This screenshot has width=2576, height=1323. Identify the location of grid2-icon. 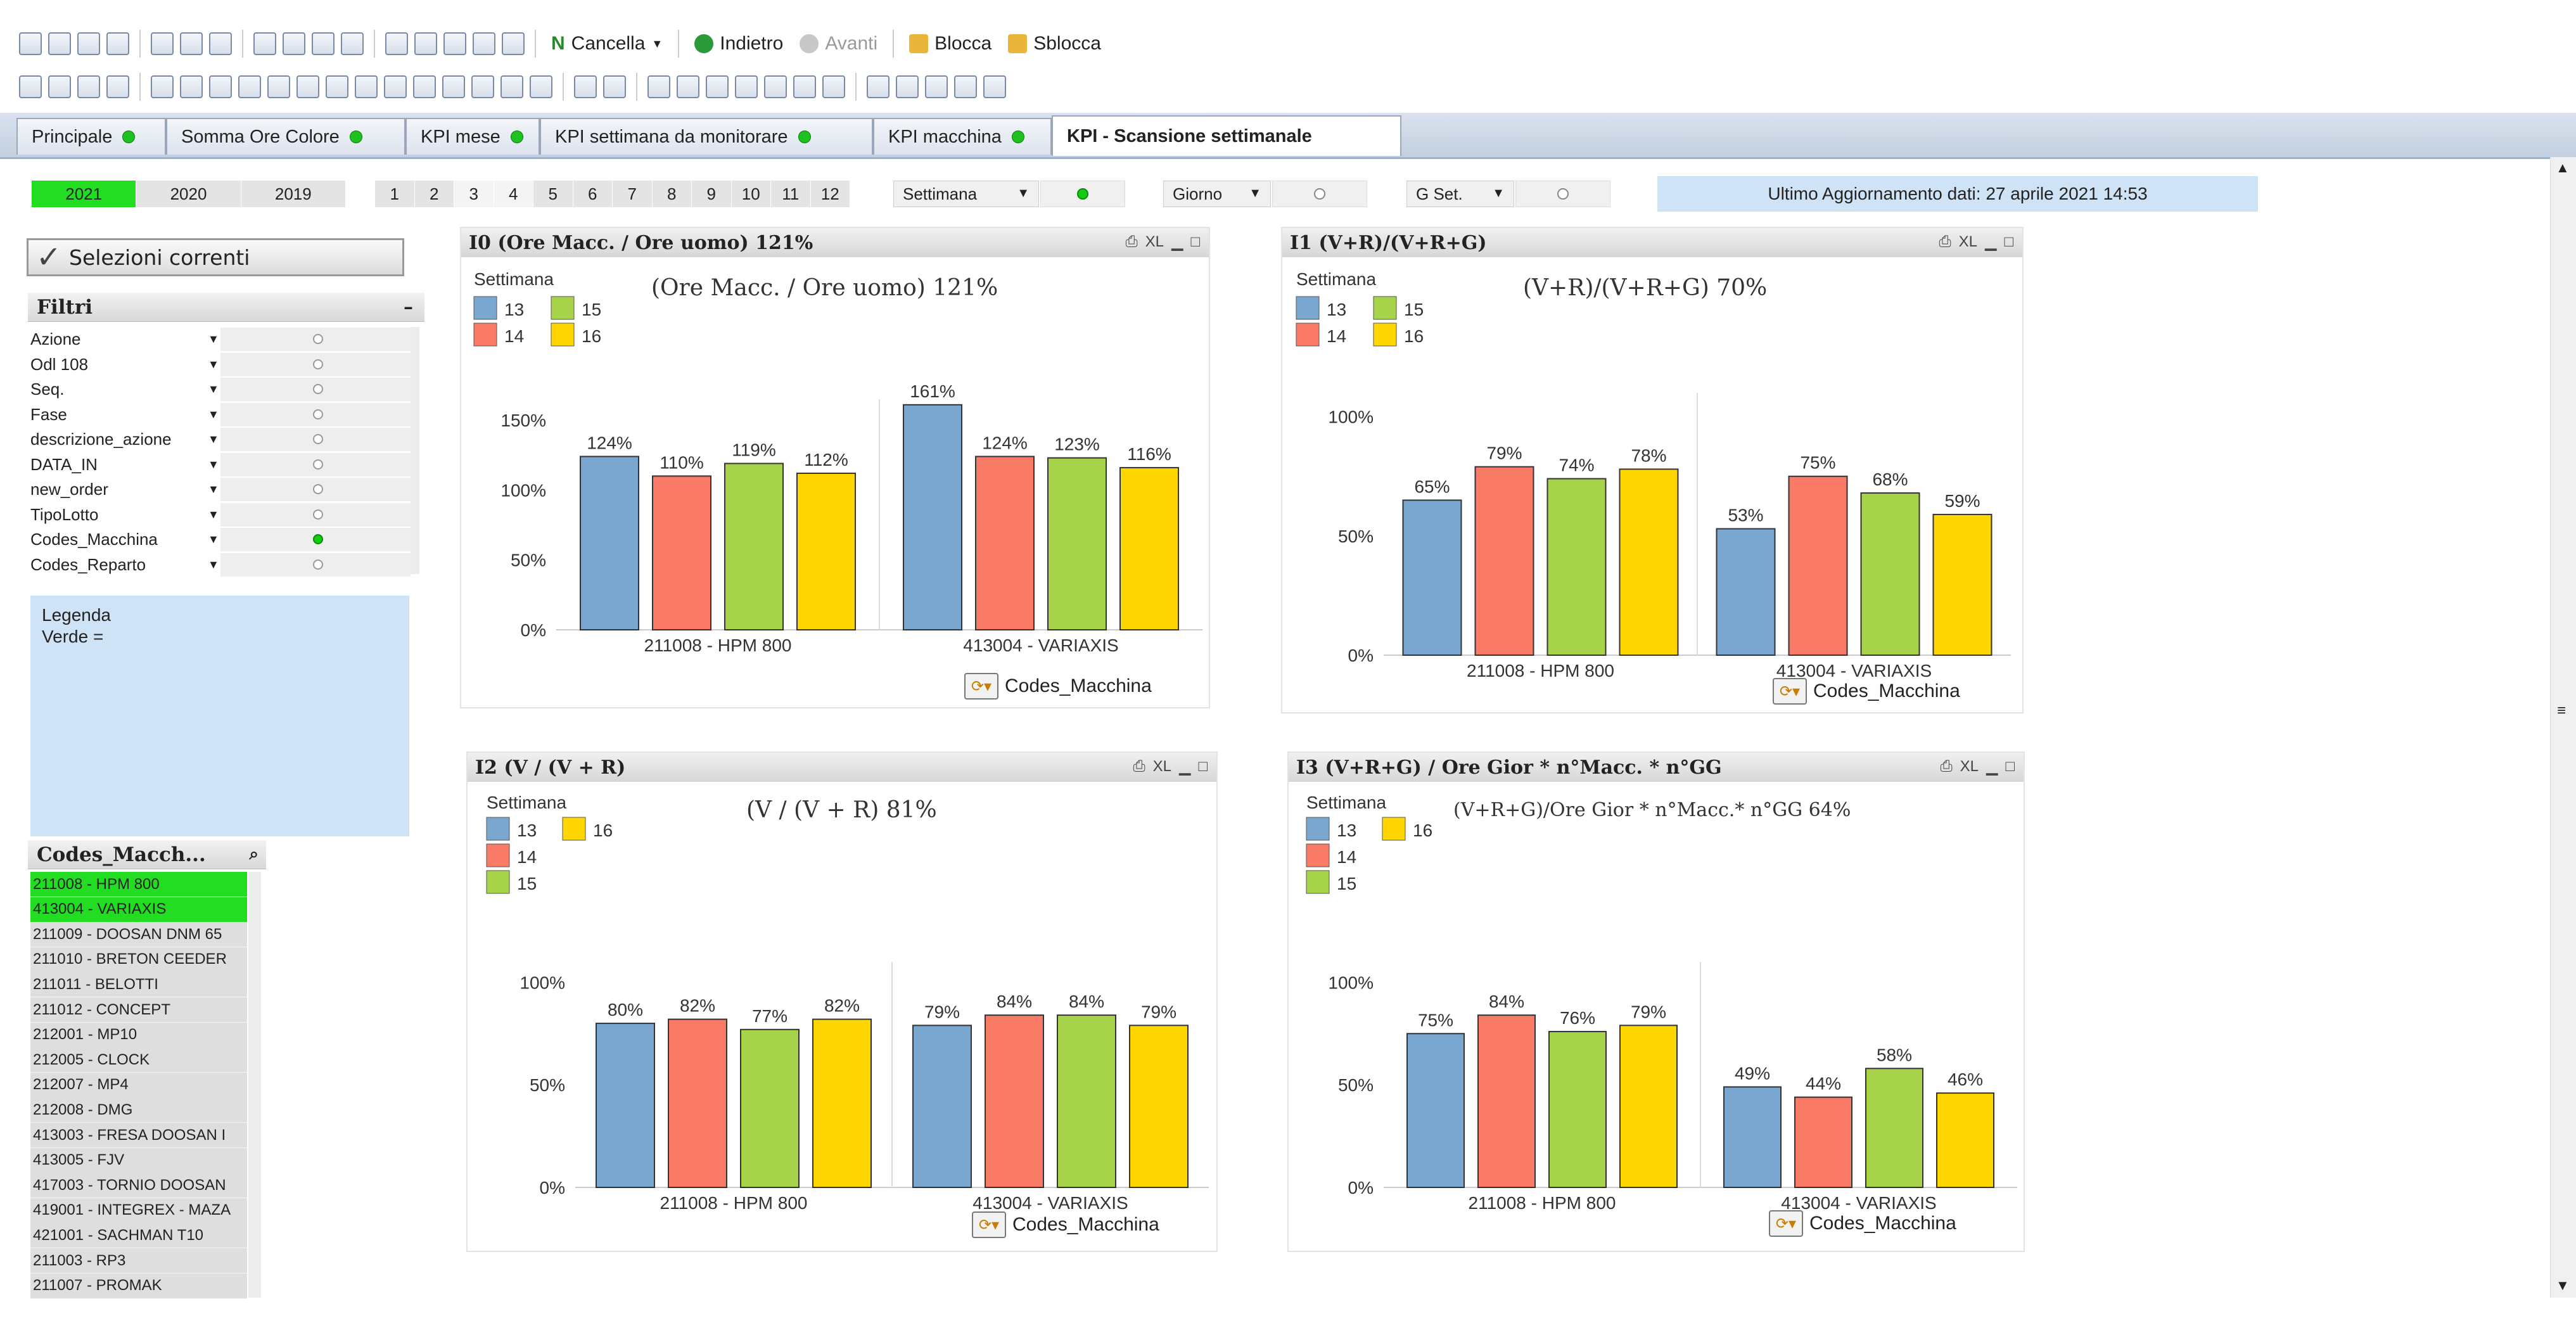
(688, 86).